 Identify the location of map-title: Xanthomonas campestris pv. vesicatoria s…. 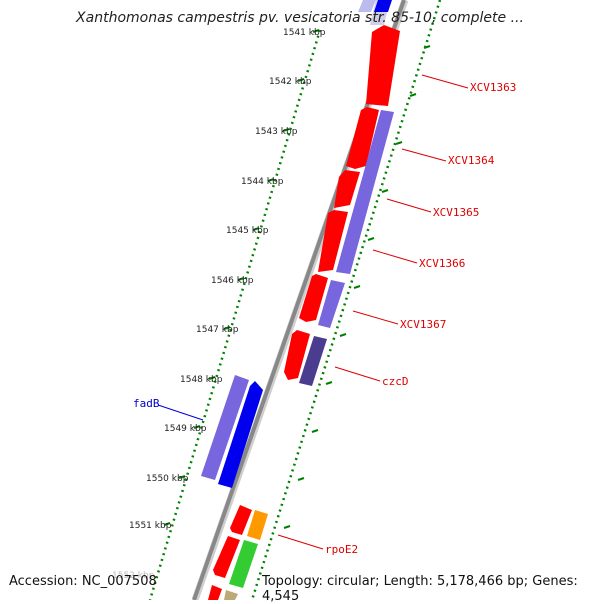
(300, 18).